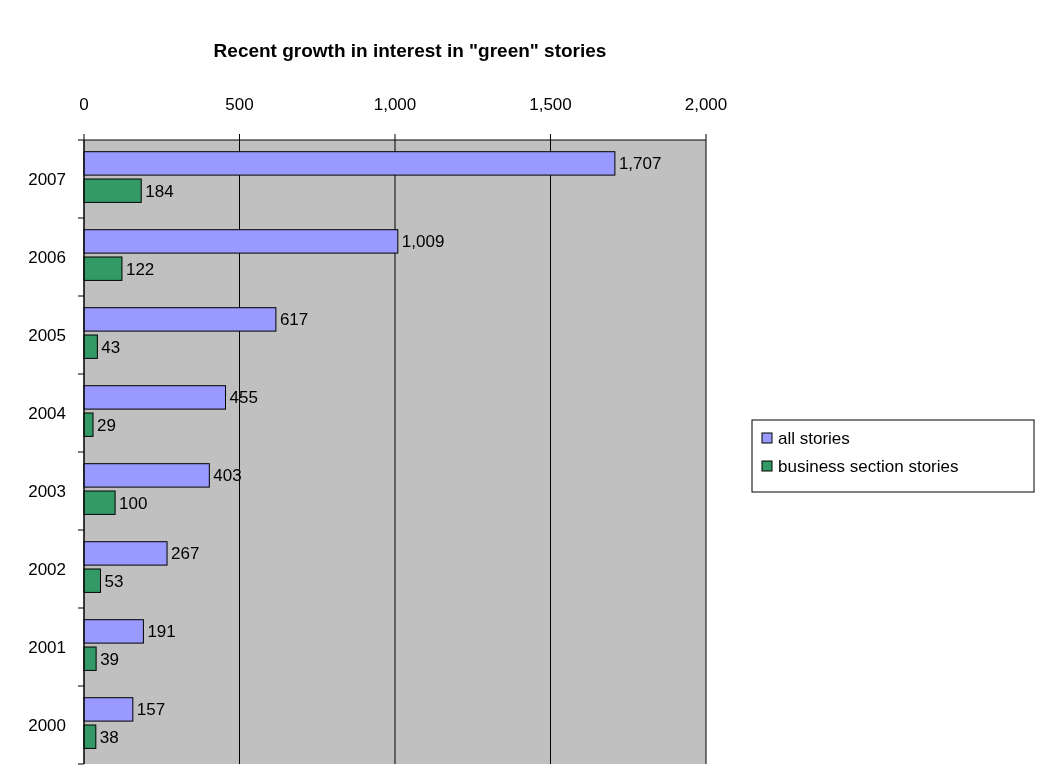  I want to click on y-tick-label: 2007, so click(47, 179).